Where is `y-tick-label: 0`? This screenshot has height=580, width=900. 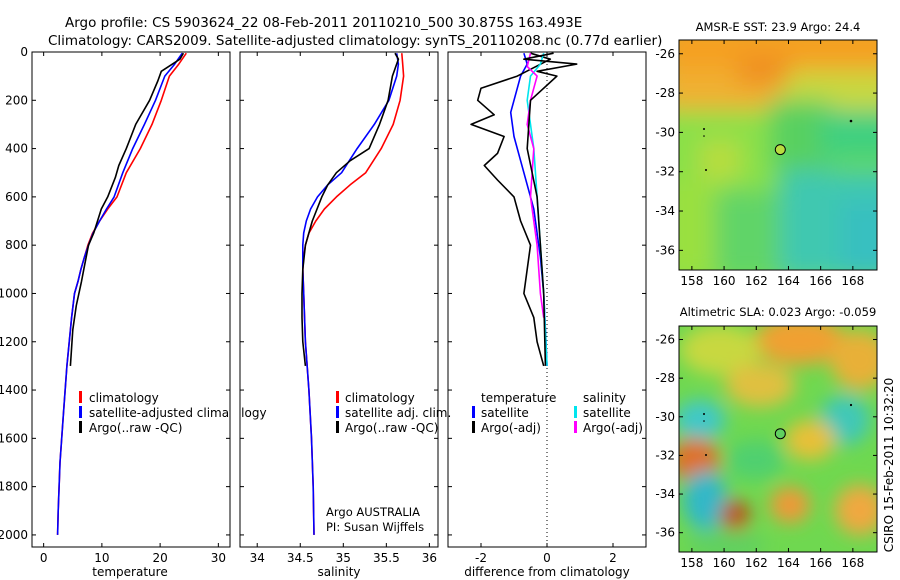
y-tick-label: 0 is located at coordinates (24, 52).